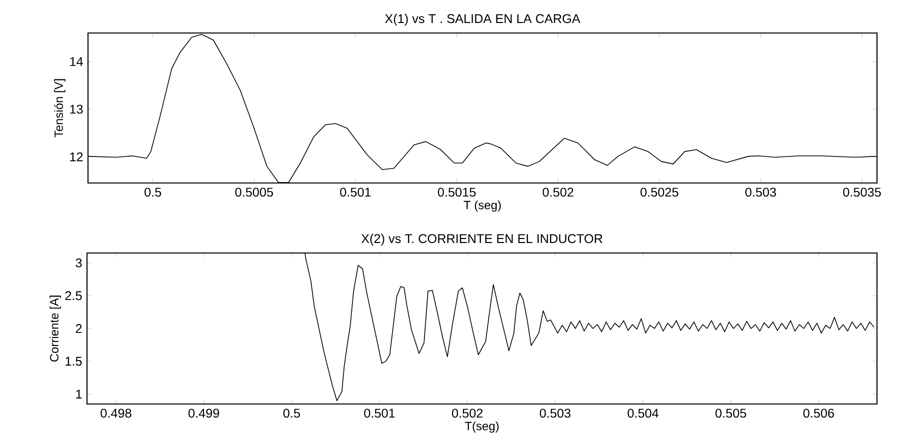  I want to click on x-tick-label: 0.498, so click(116, 413).